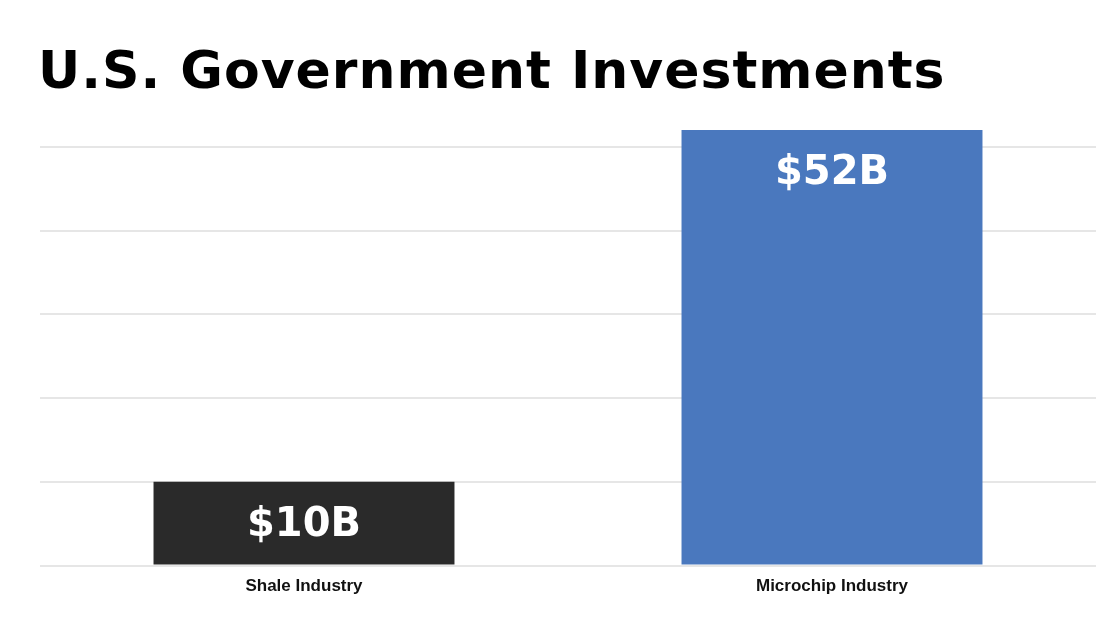 This screenshot has height=632, width=1114. What do you see at coordinates (492, 70) in the screenshot?
I see `chart-title: U.S. Government Investments` at bounding box center [492, 70].